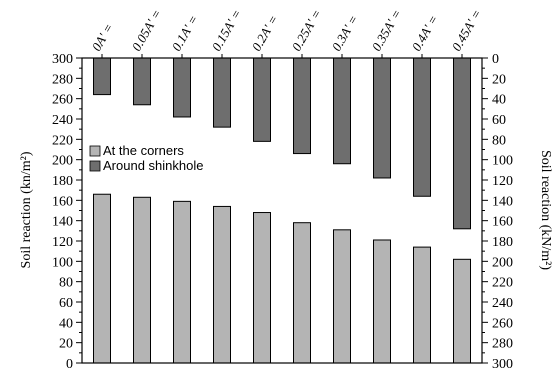  I want to click on left-axis-title: Soil reaction (kn/m²), so click(26, 209).